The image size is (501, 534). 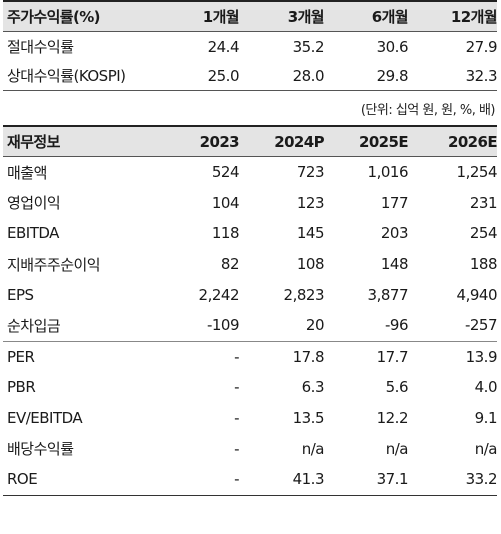 What do you see at coordinates (483, 233) in the screenshot?
I see `cell: 254` at bounding box center [483, 233].